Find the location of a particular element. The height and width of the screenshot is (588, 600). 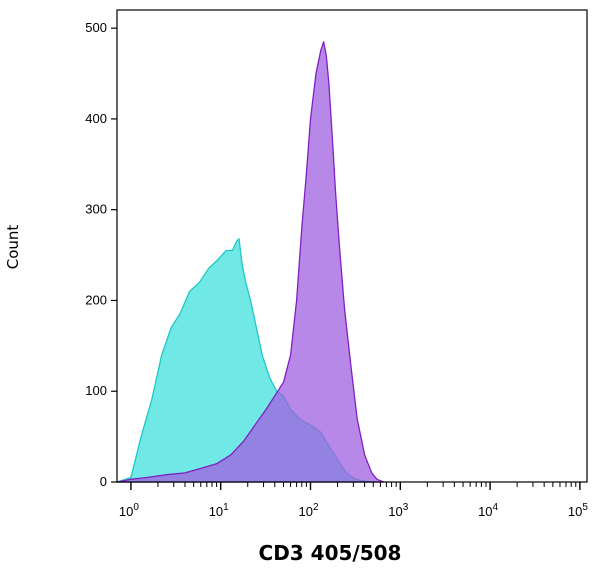

x-axis-title: CD3 405/508 is located at coordinates (330, 553).